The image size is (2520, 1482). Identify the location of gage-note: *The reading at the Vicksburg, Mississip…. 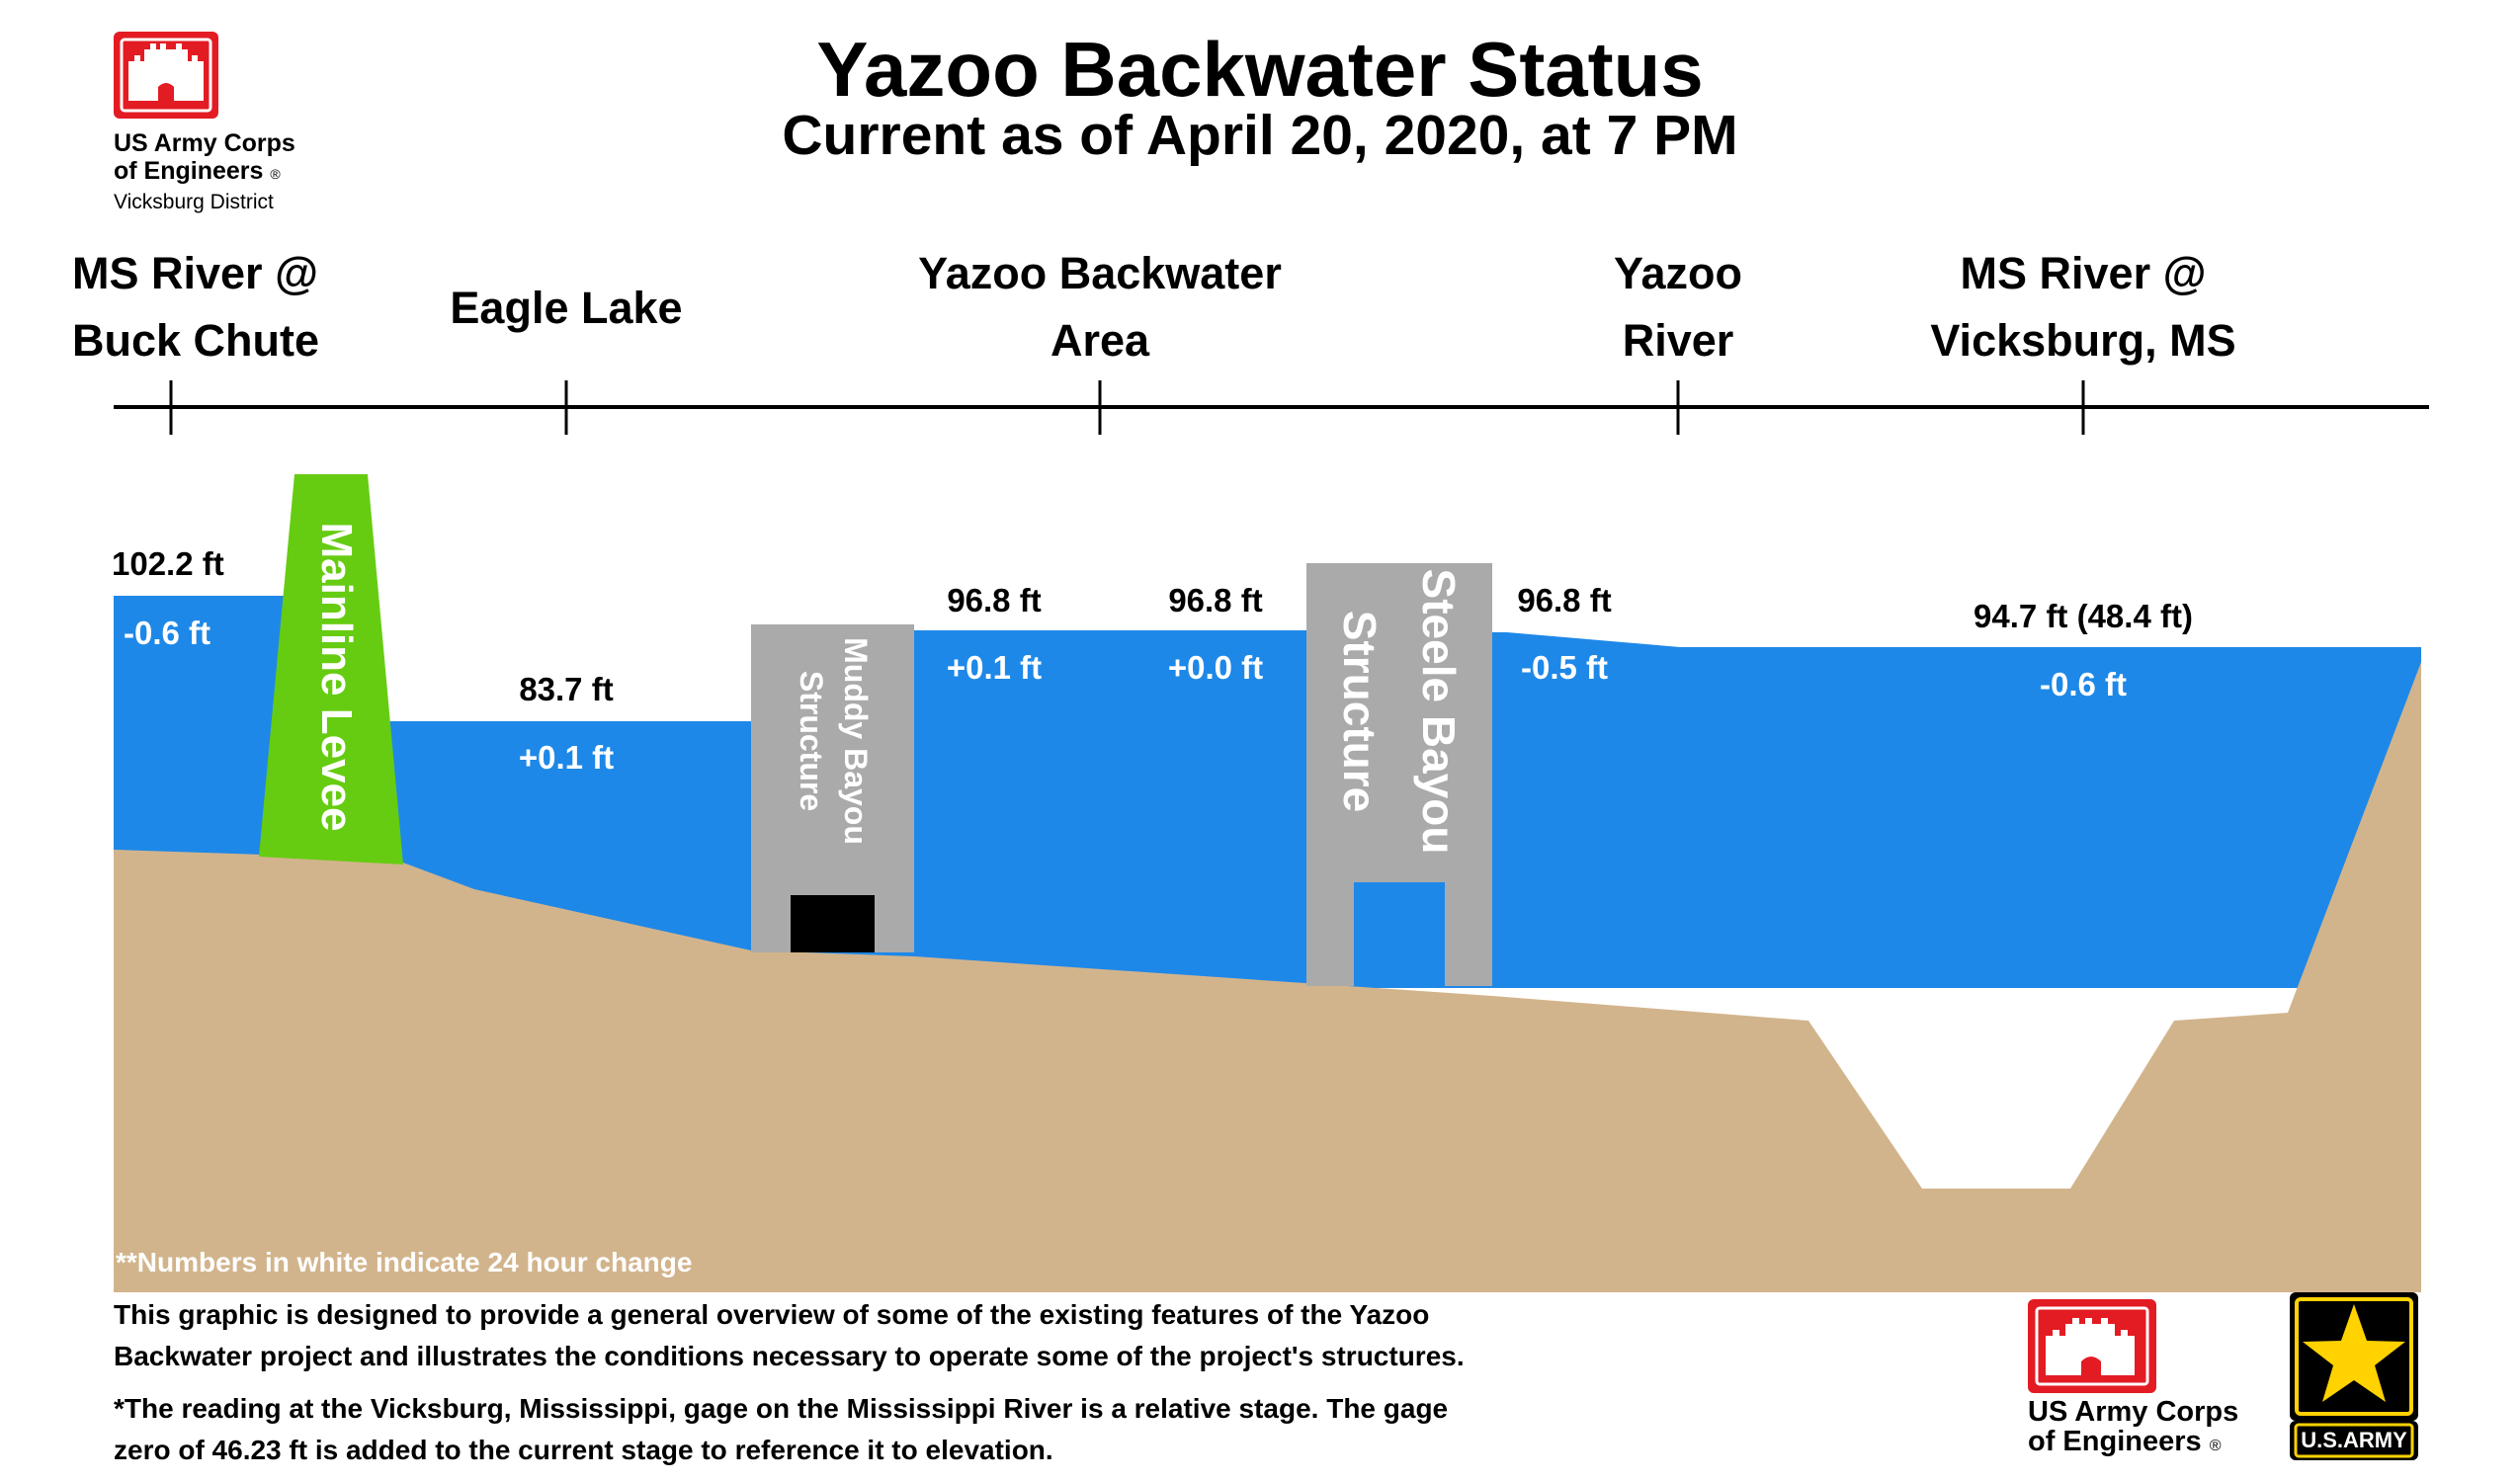
(781, 1429).